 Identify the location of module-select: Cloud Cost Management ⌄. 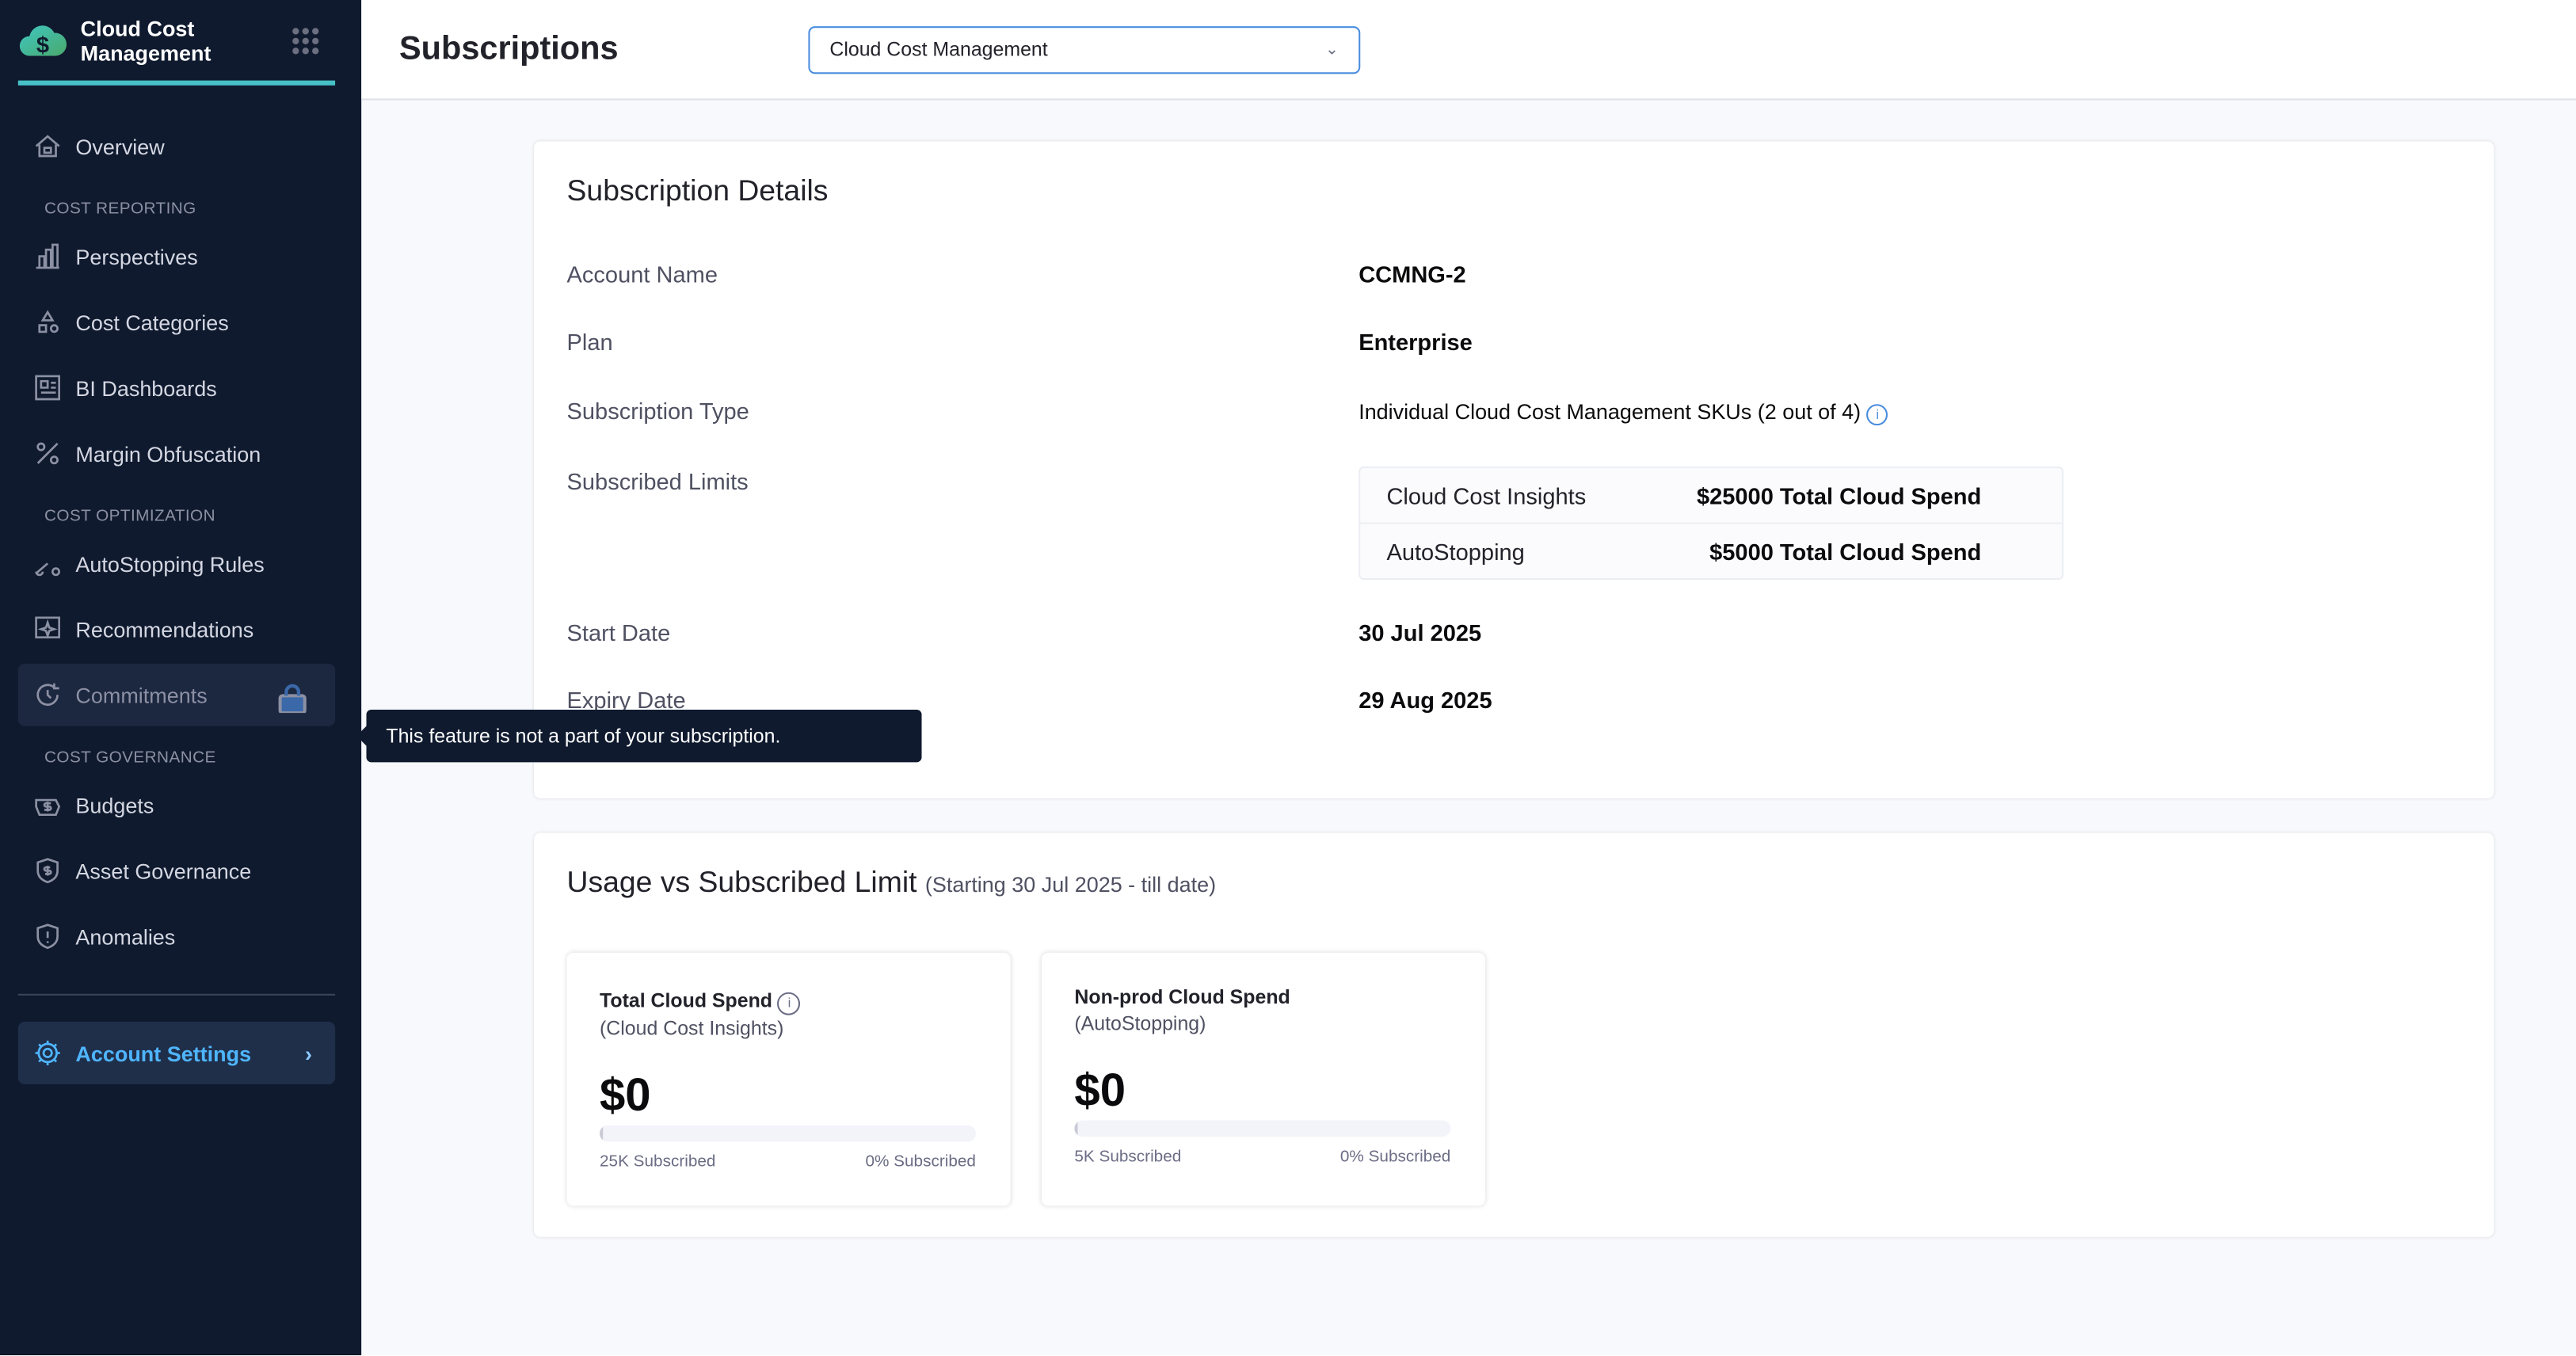
(1084, 49).